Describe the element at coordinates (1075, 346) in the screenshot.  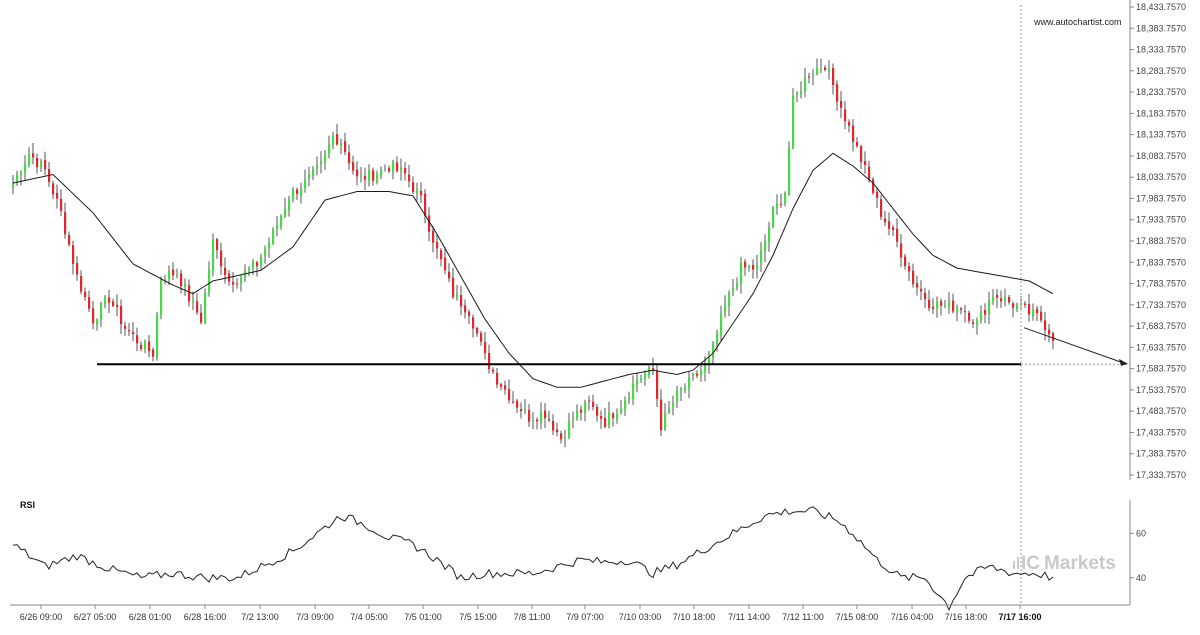
I see `projection-line` at that location.